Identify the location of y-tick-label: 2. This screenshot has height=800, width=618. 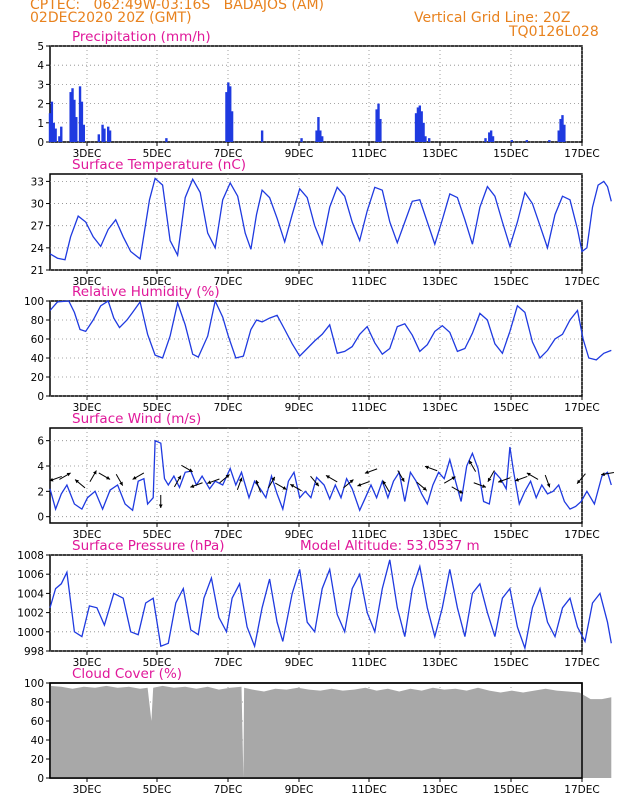
(40, 105).